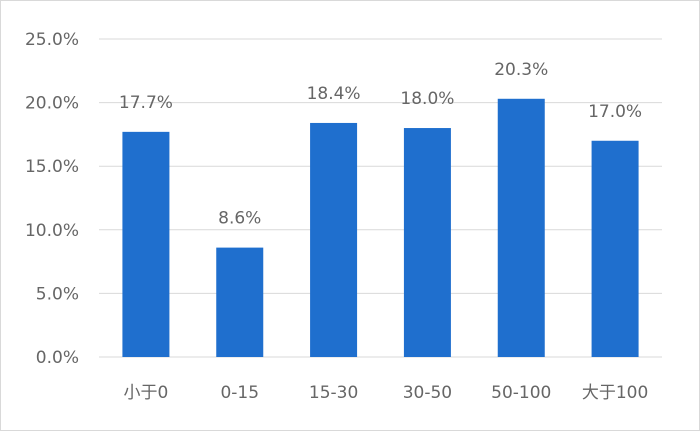 The height and width of the screenshot is (431, 700). What do you see at coordinates (52, 231) in the screenshot?
I see `y-tick-label: 10.0%` at bounding box center [52, 231].